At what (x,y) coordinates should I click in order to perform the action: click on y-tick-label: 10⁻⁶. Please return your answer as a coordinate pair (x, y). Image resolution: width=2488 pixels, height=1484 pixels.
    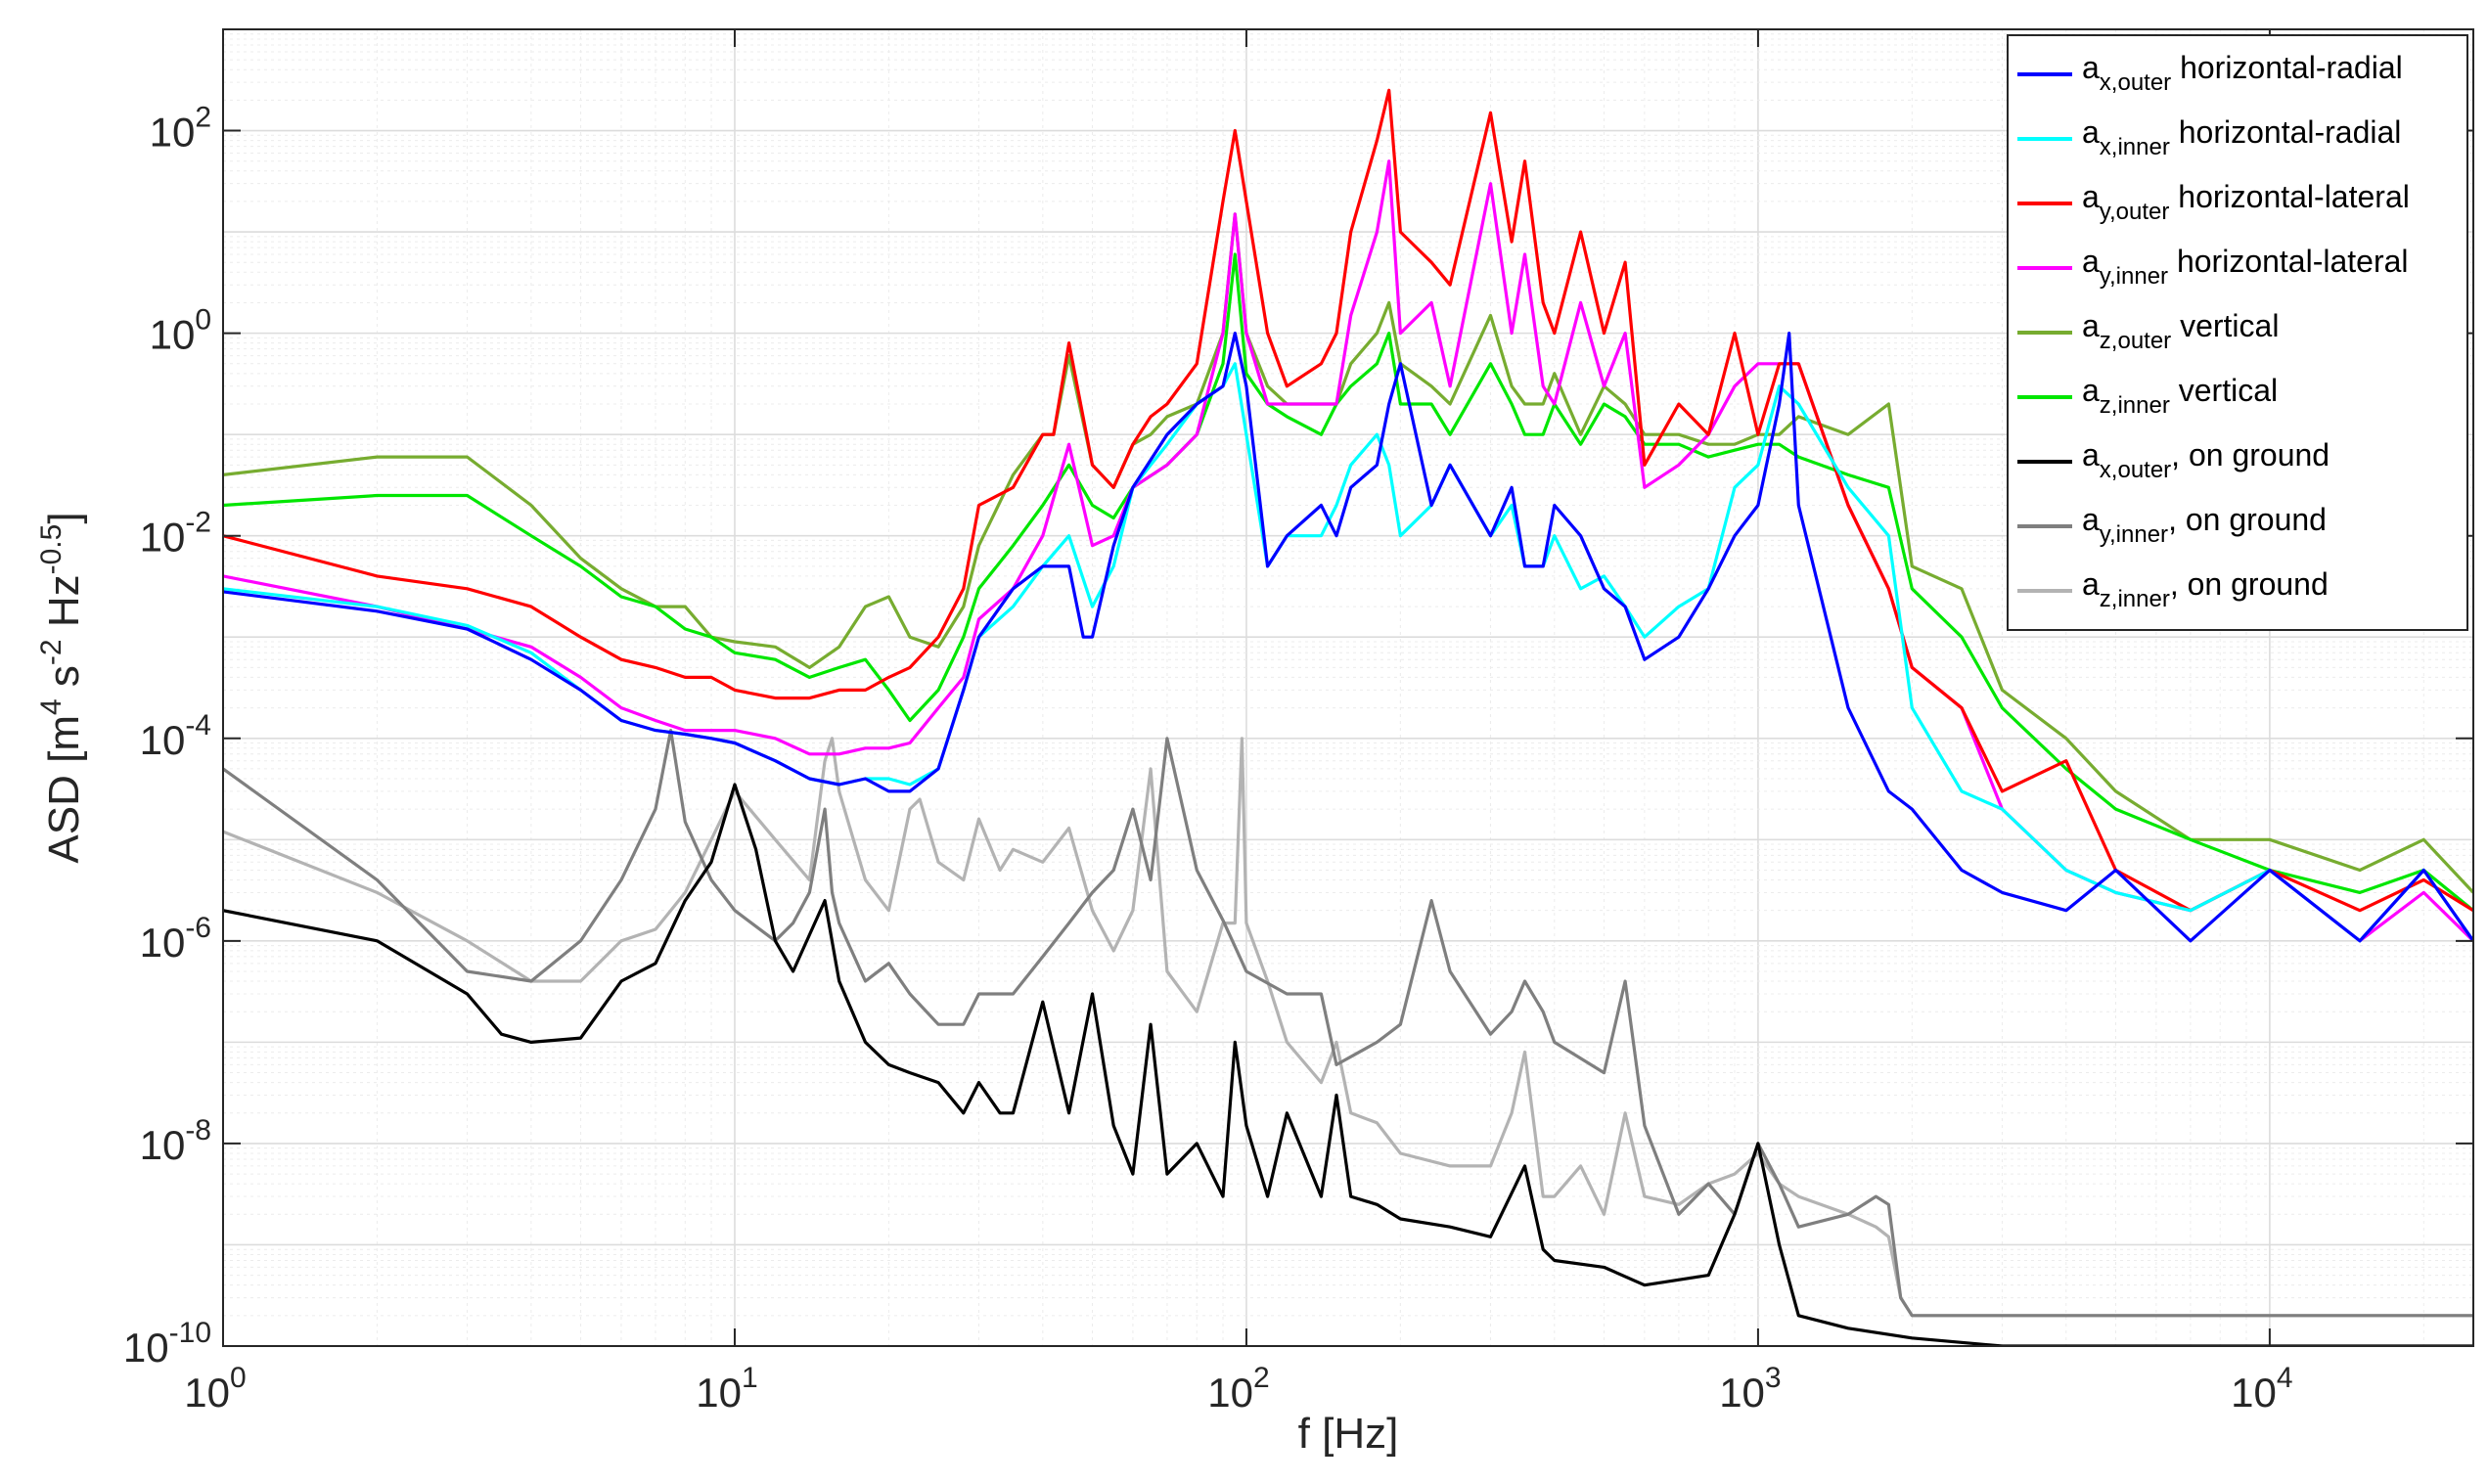
    Looking at the image, I should click on (175, 939).